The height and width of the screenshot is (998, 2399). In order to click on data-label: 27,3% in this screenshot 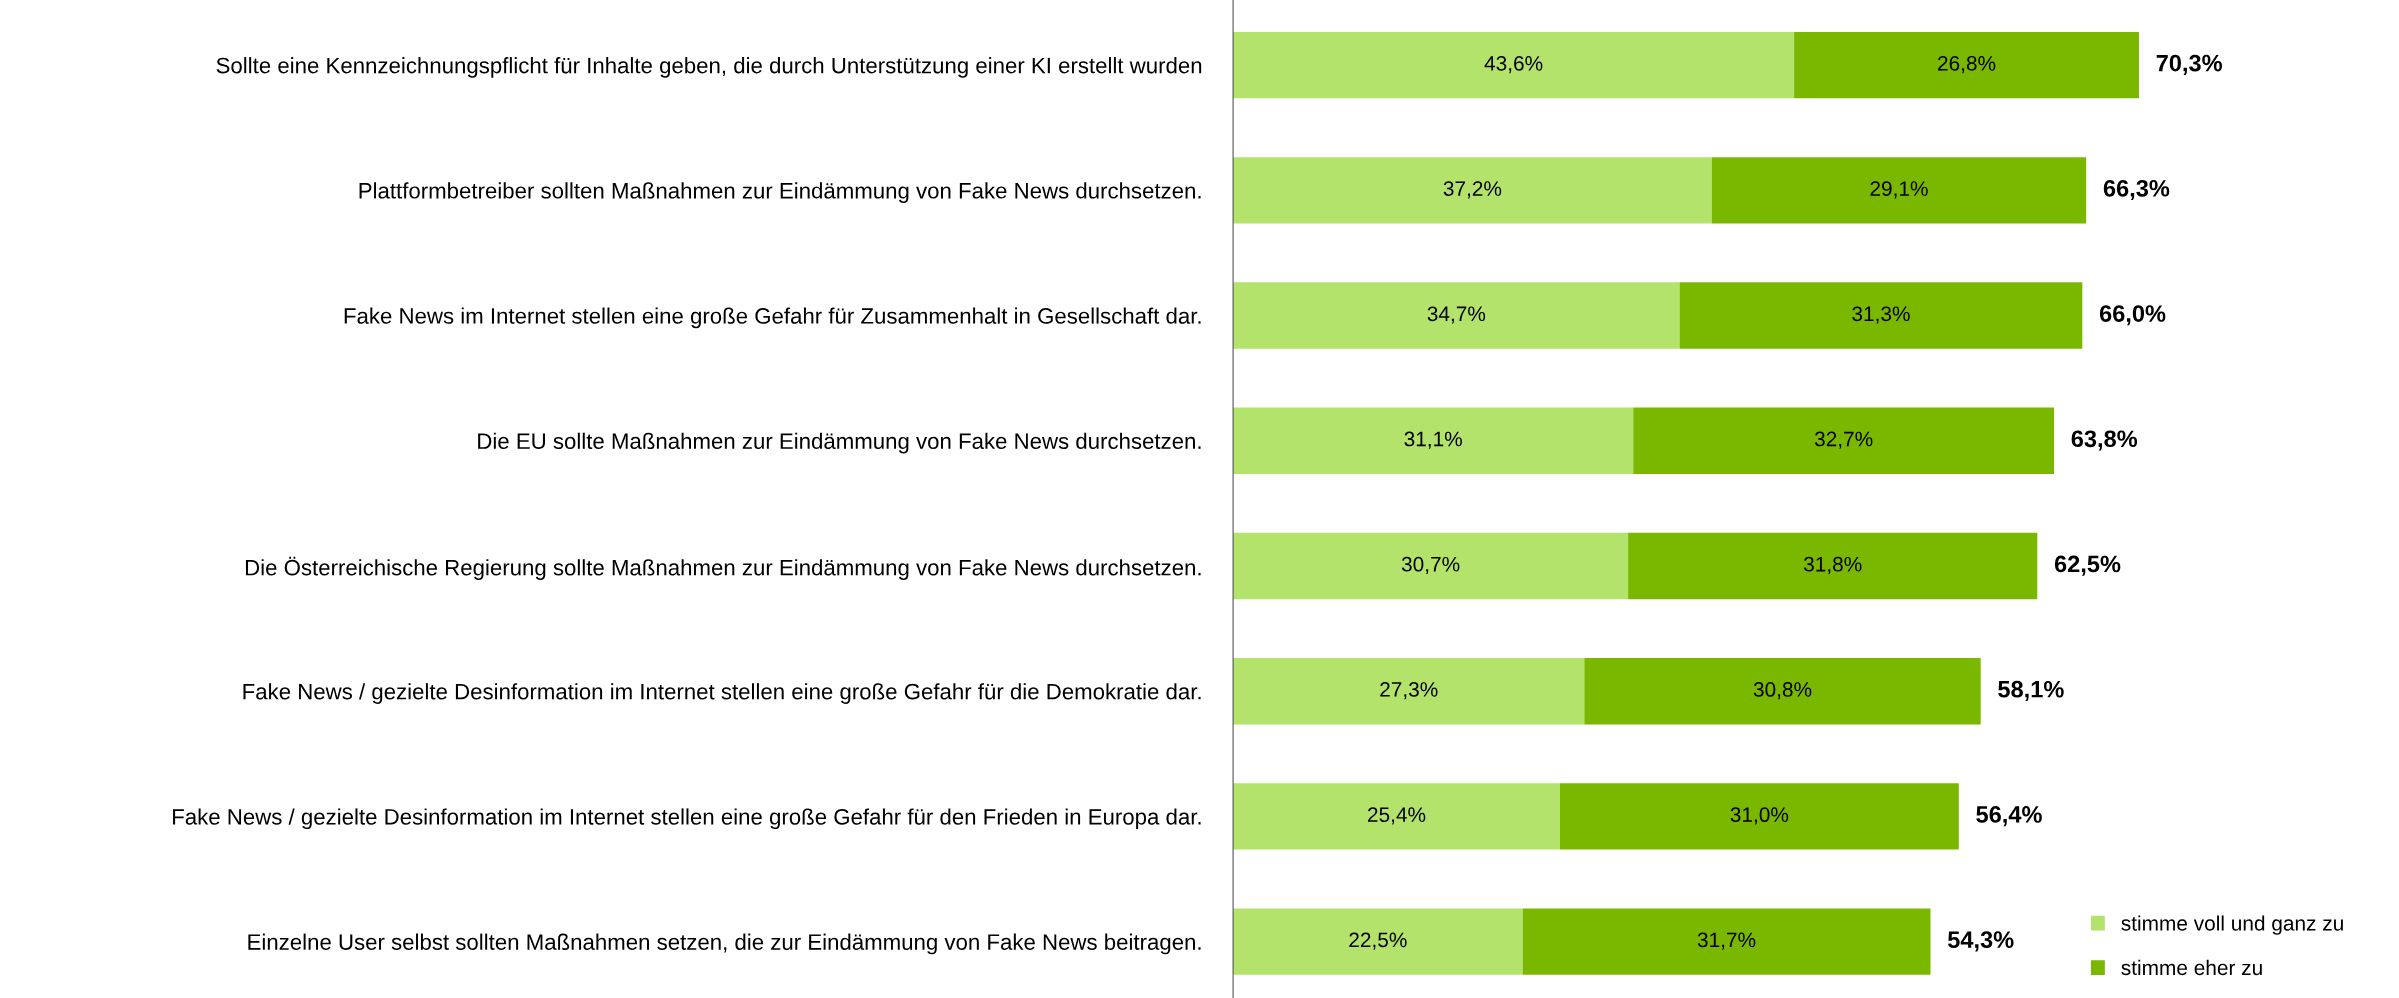, I will do `click(1409, 691)`.